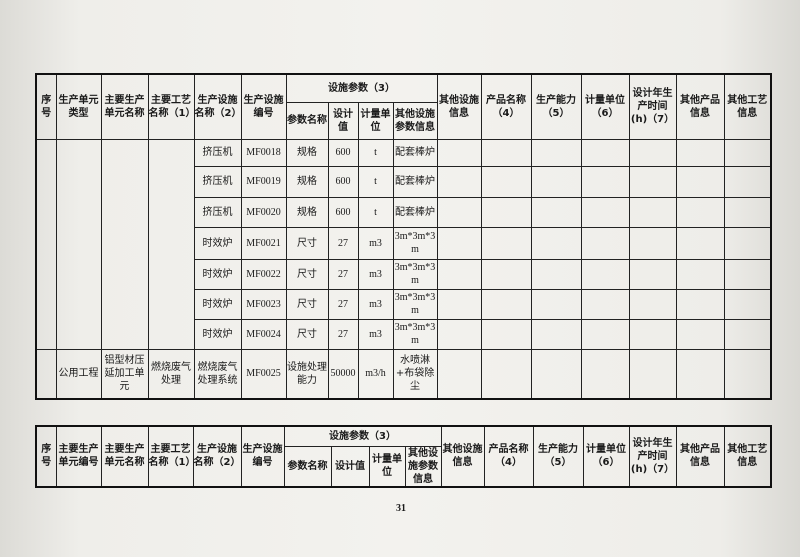 The width and height of the screenshot is (800, 557). Describe the element at coordinates (263, 152) in the screenshot. I see `cell-facility-code: MF0018` at that location.